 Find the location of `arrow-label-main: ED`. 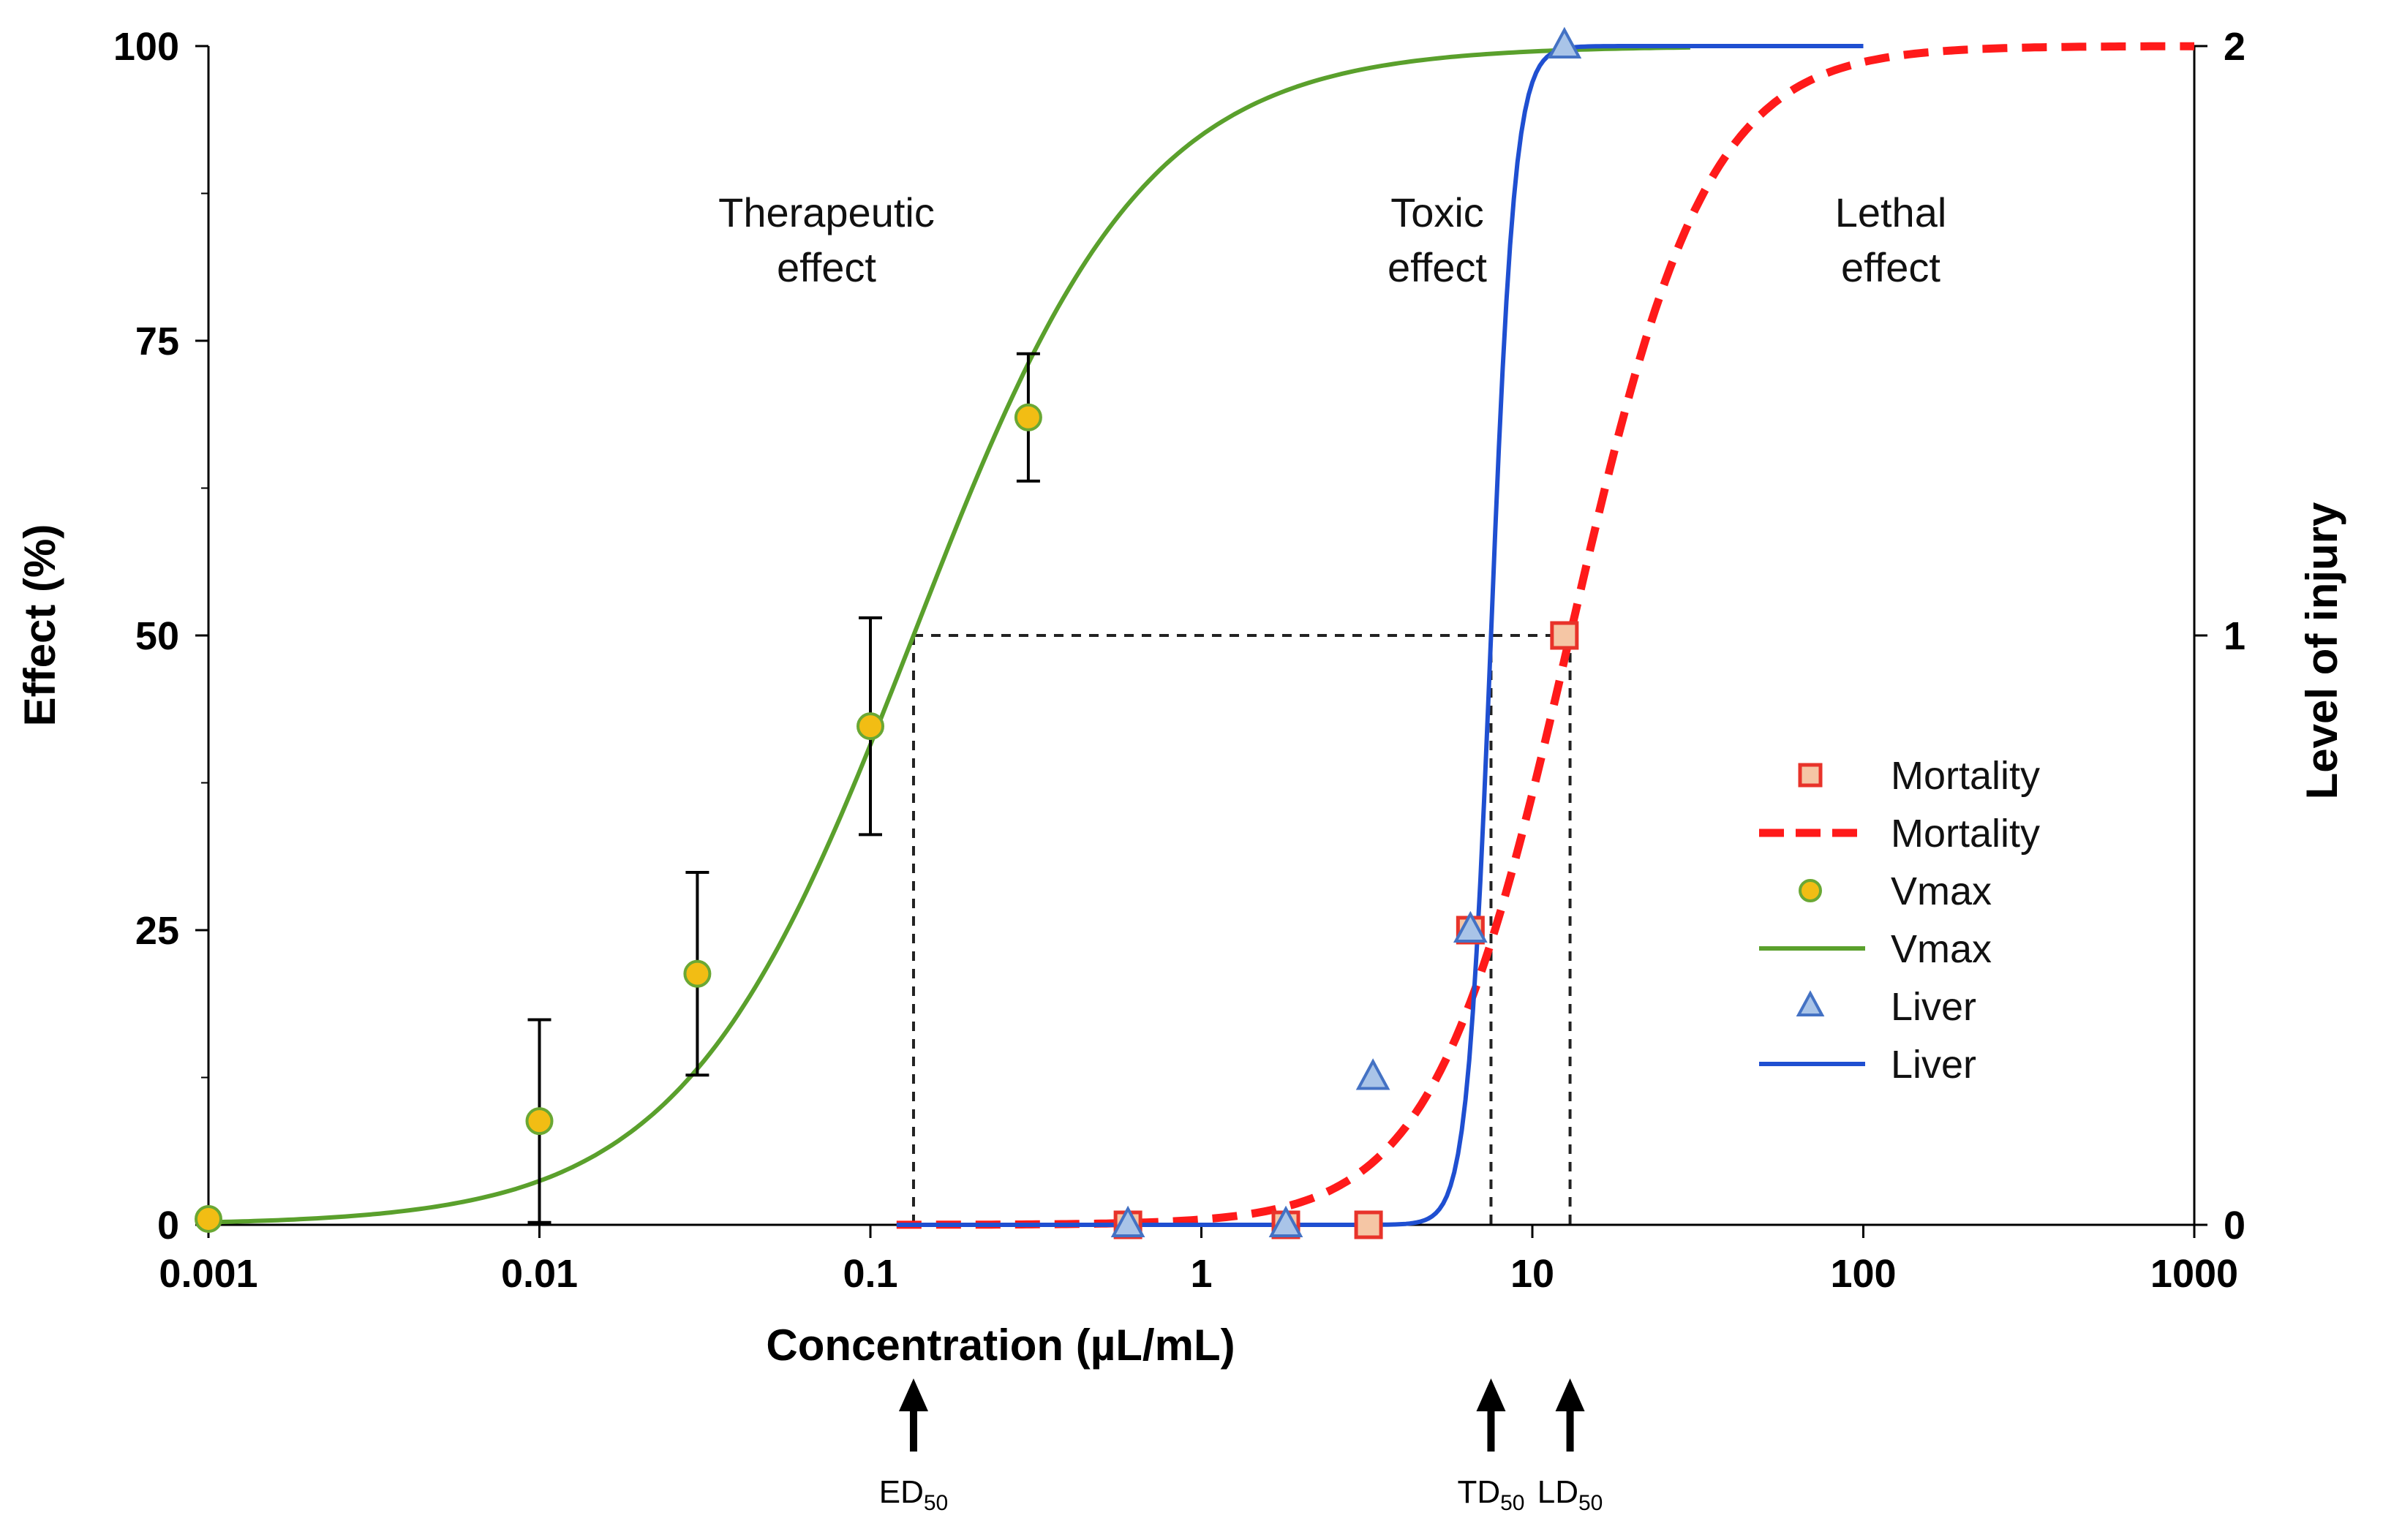

arrow-label-main: ED is located at coordinates (901, 1492).